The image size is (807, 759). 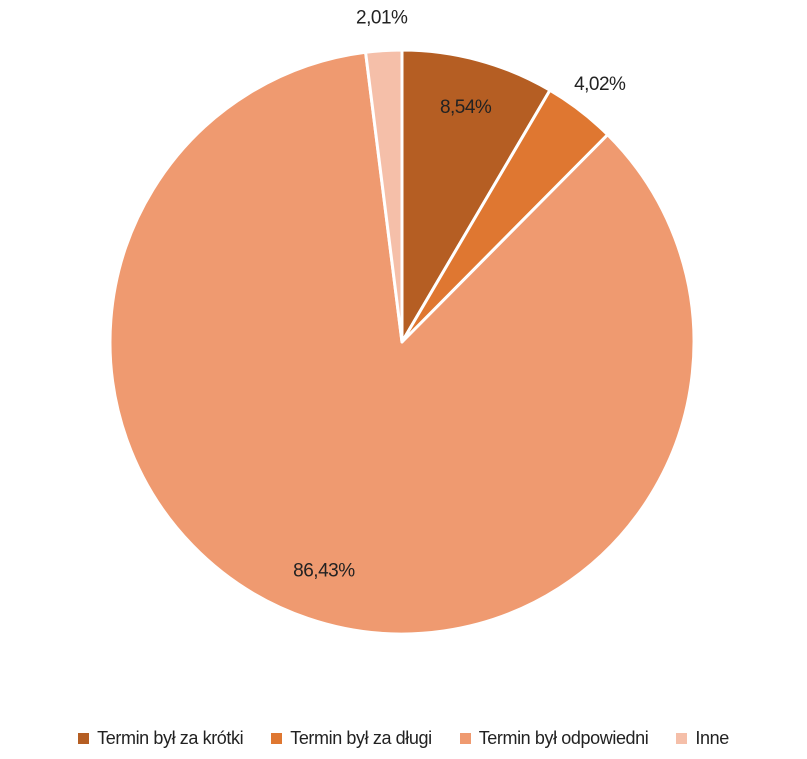 I want to click on legend-item: Termin był za krótki, so click(x=161, y=738).